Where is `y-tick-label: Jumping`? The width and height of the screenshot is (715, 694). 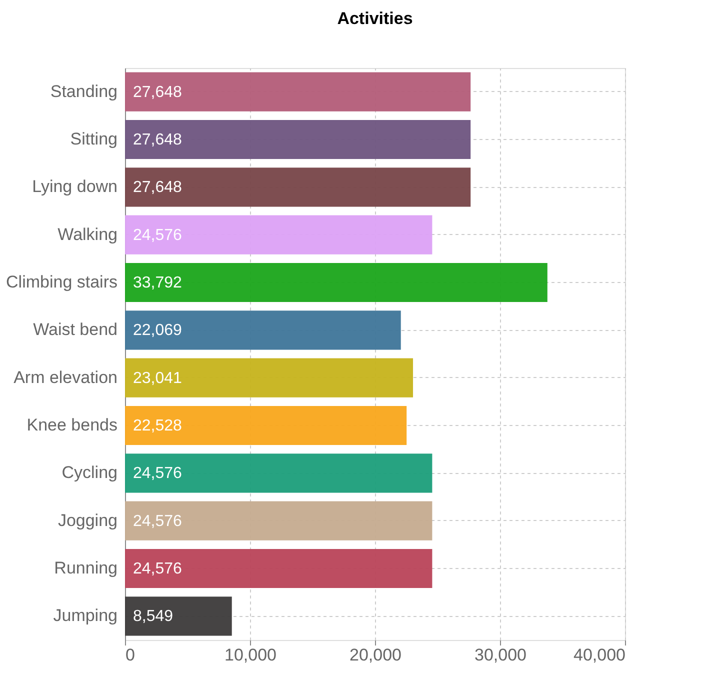 y-tick-label: Jumping is located at coordinates (85, 616).